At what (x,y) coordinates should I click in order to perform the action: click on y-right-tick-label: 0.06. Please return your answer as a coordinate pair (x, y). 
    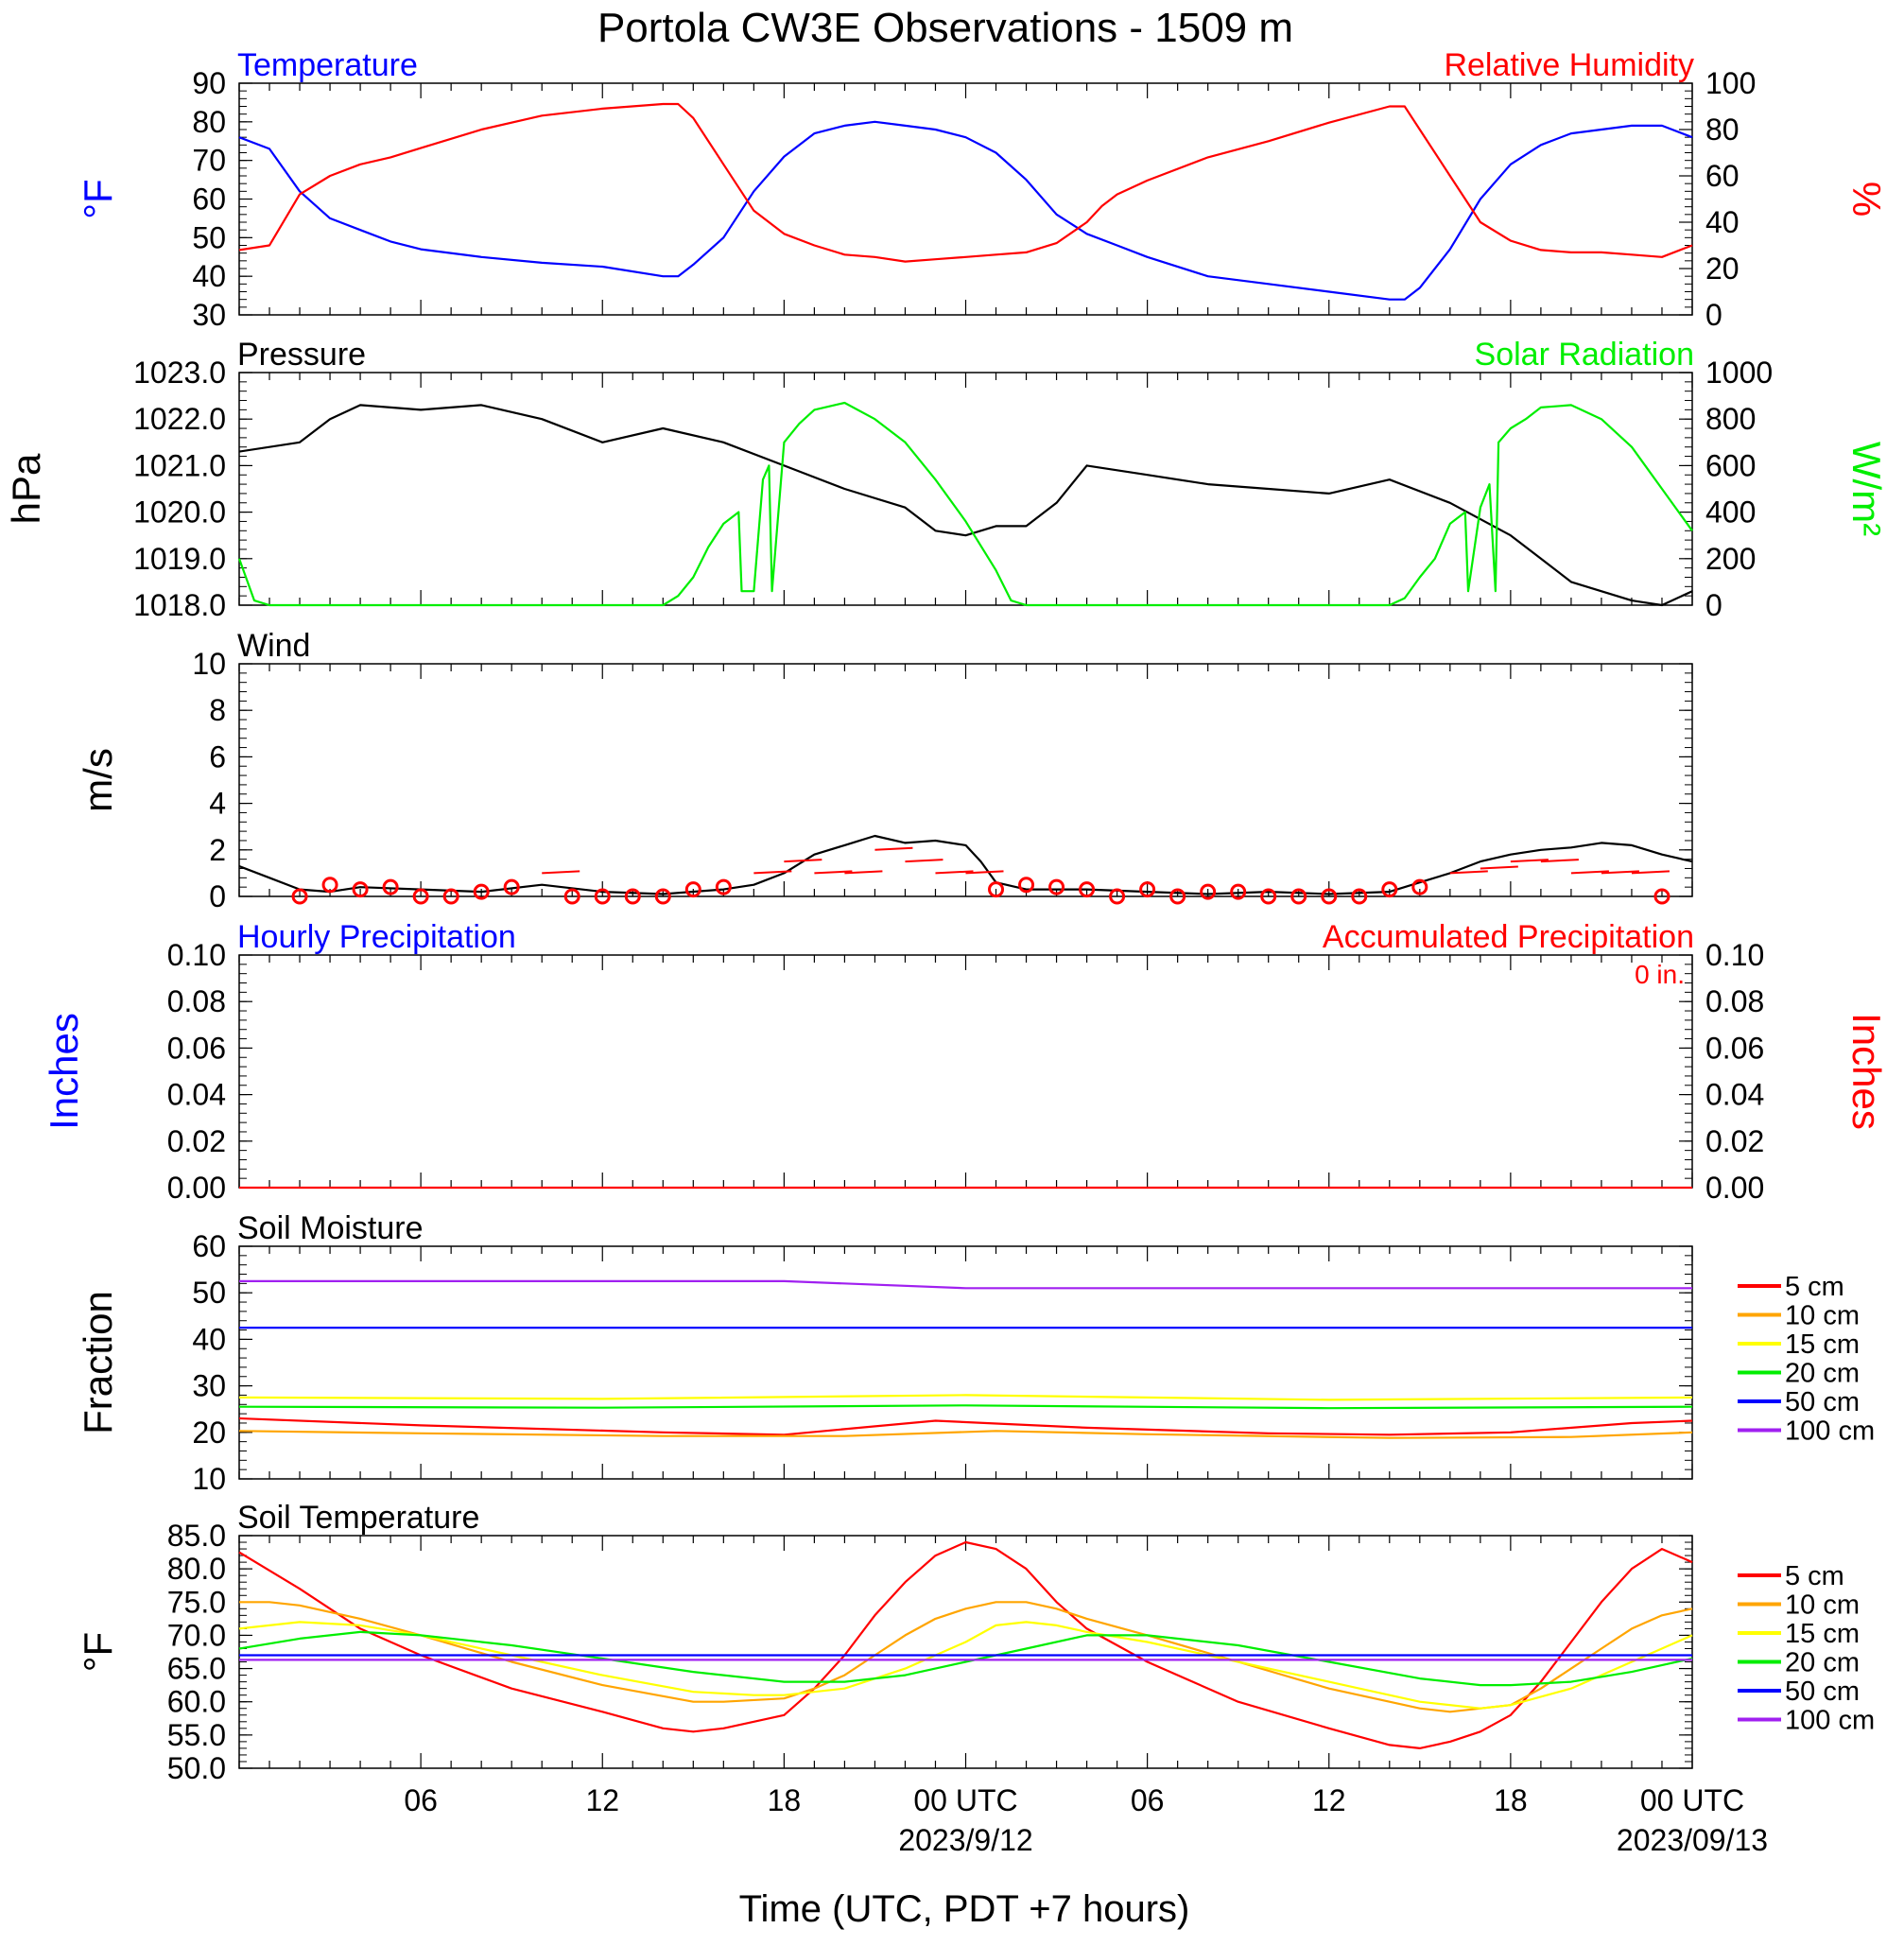
    Looking at the image, I should click on (1734, 1048).